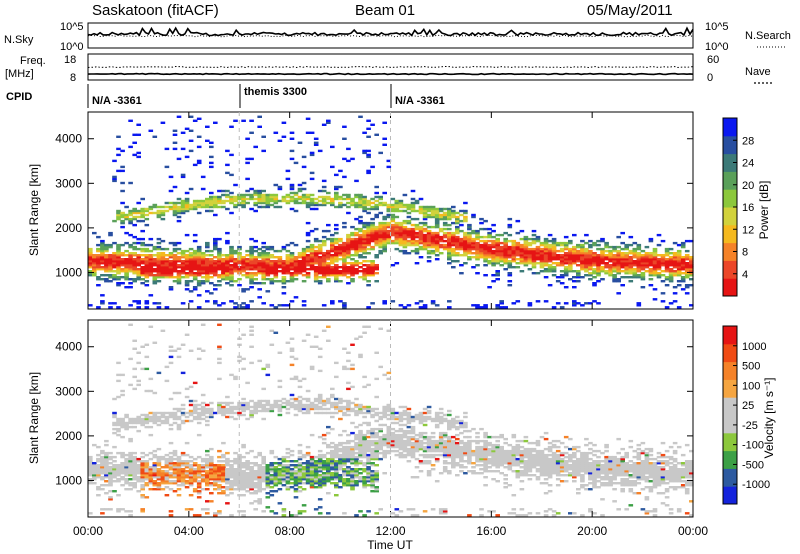  I want to click on nsearch-tick-bottom: 10^0, so click(717, 47).